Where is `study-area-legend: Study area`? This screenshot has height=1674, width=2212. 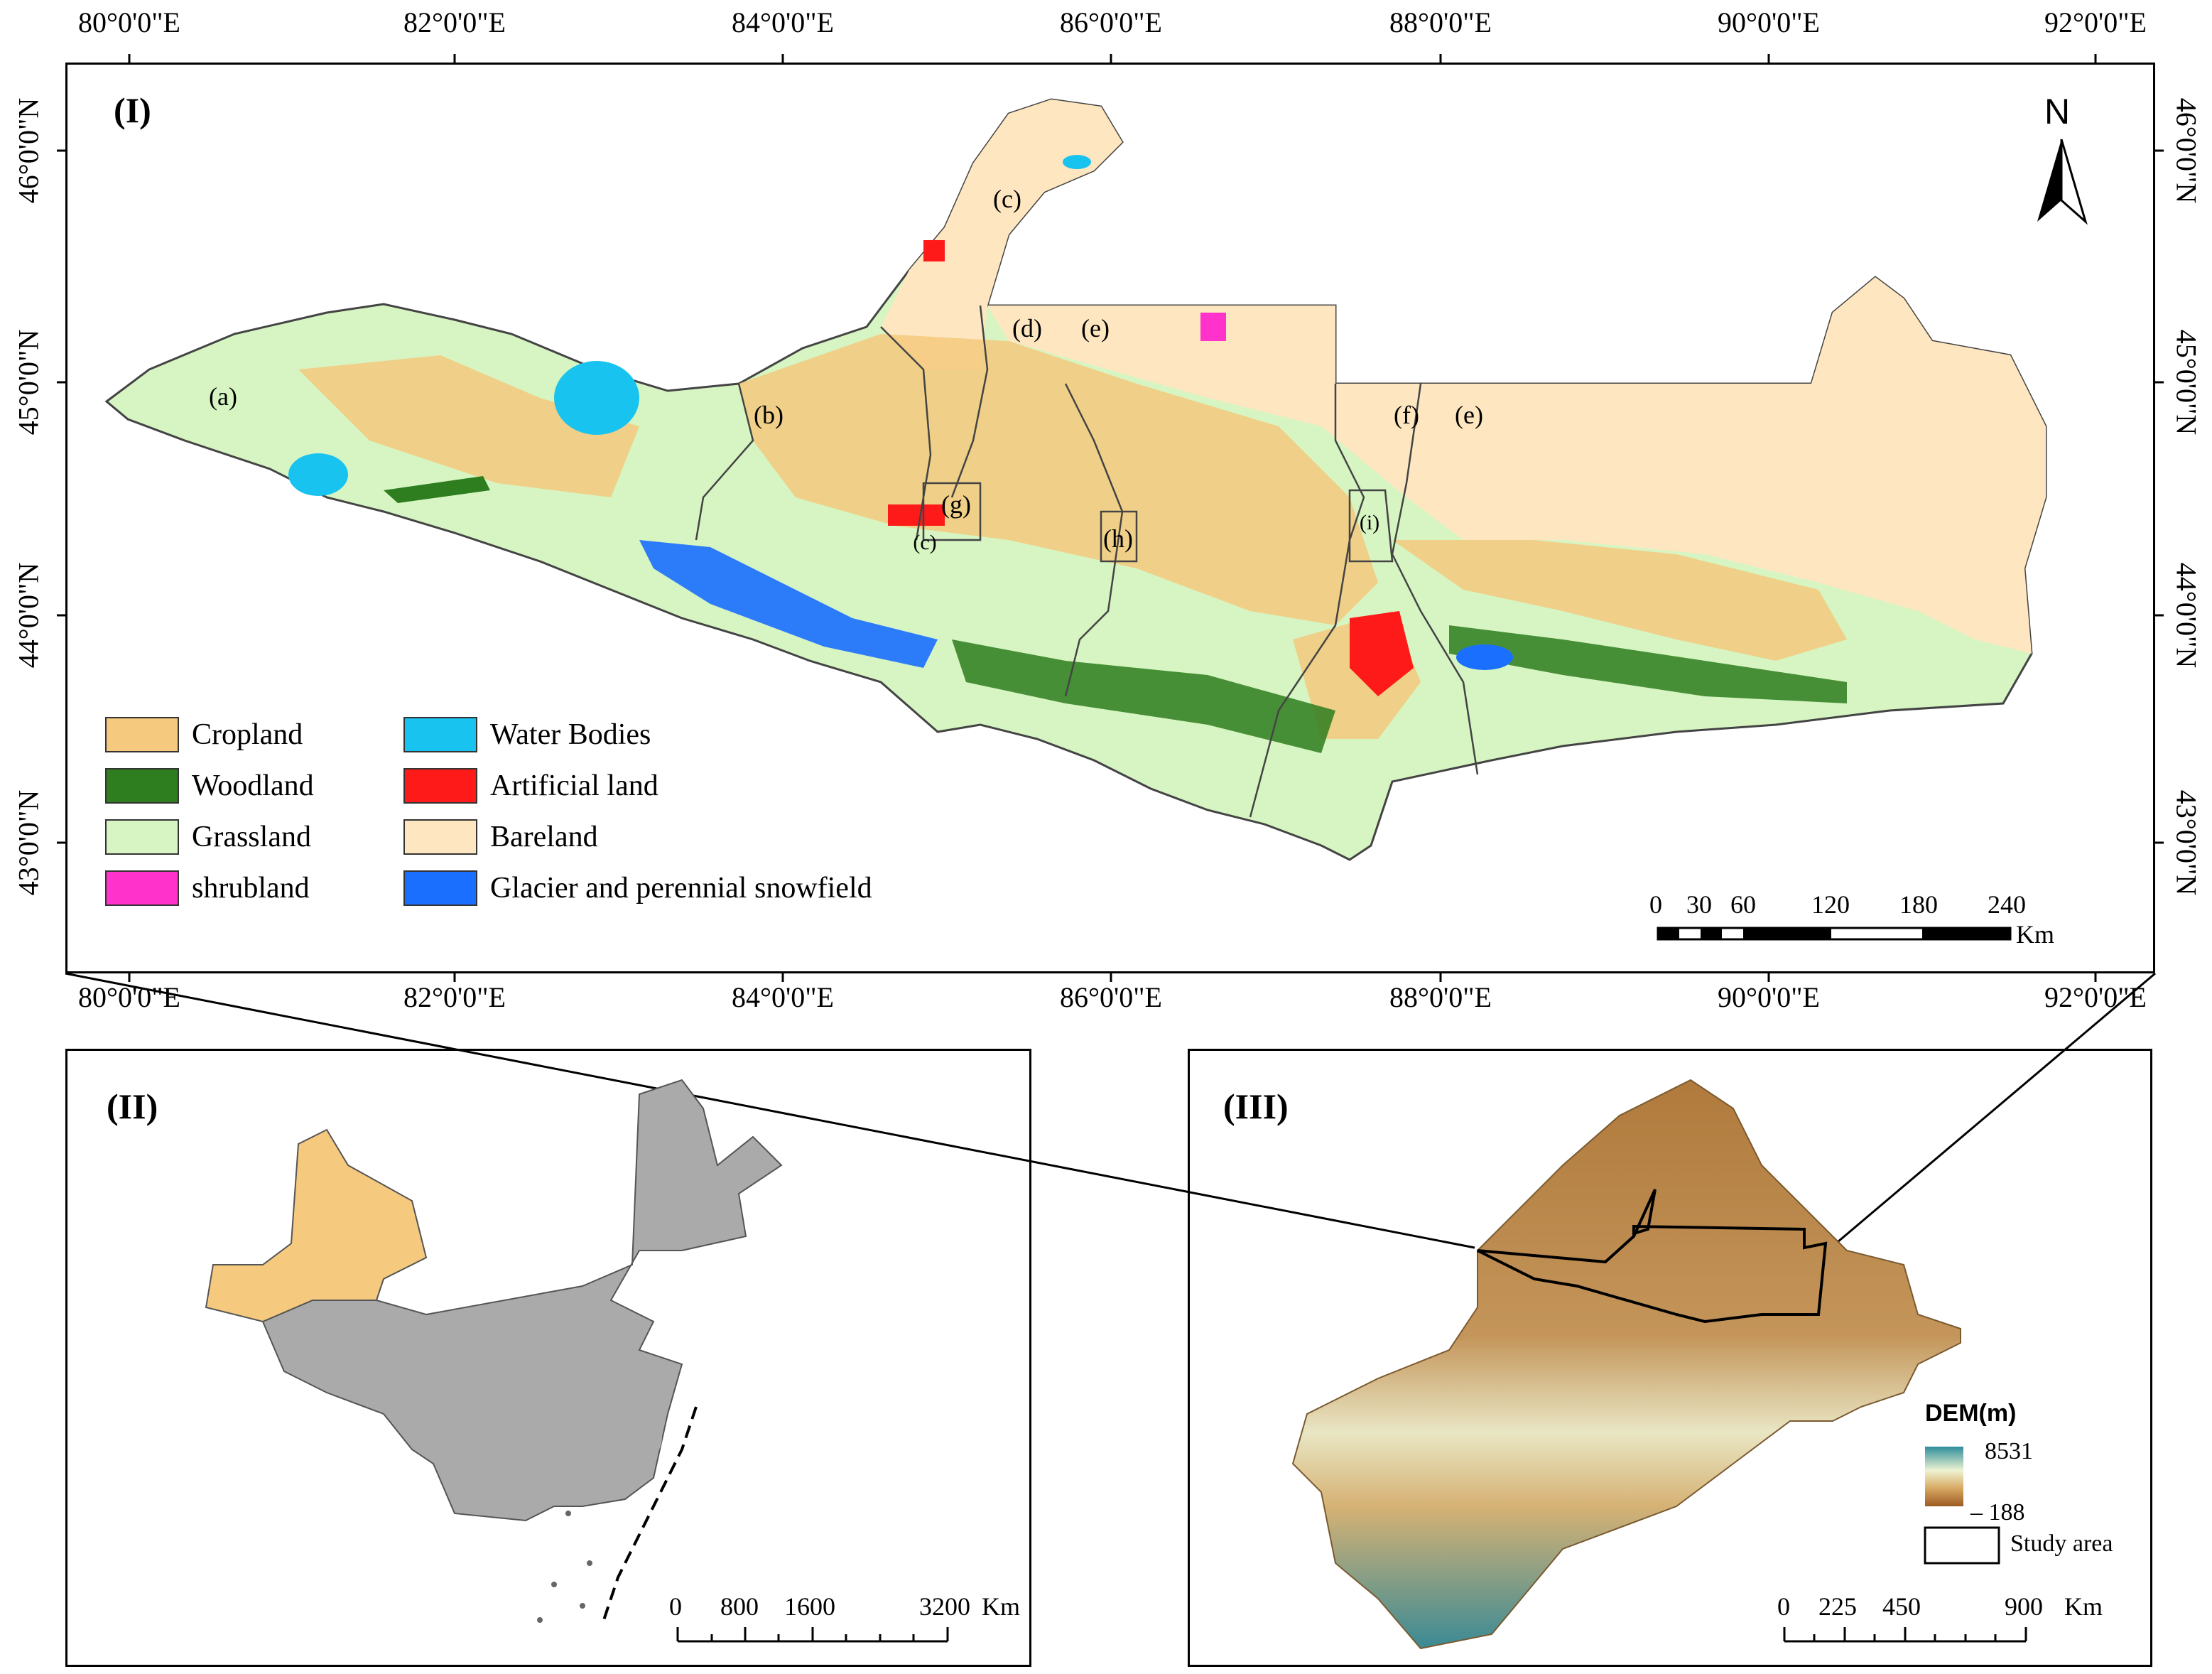 study-area-legend: Study area is located at coordinates (2061, 1543).